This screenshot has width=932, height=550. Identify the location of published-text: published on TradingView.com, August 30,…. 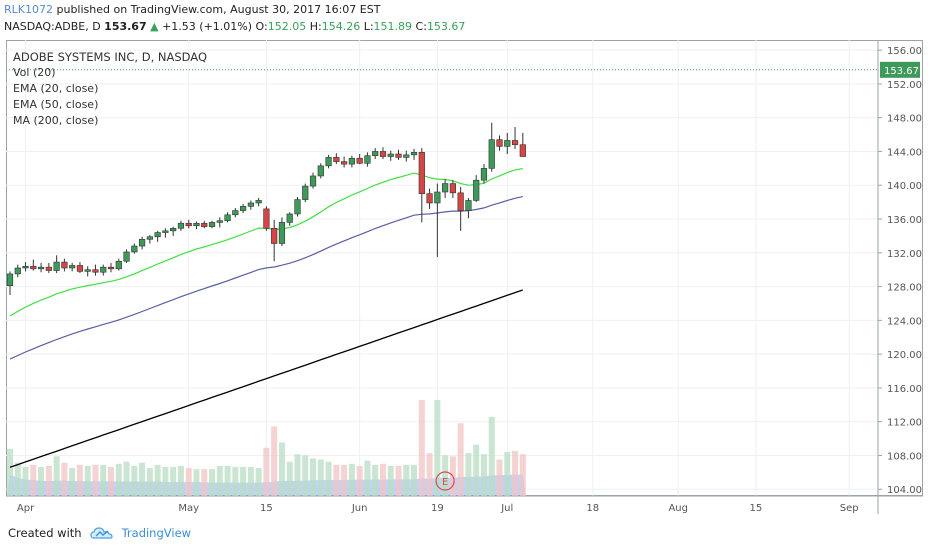
(218, 9).